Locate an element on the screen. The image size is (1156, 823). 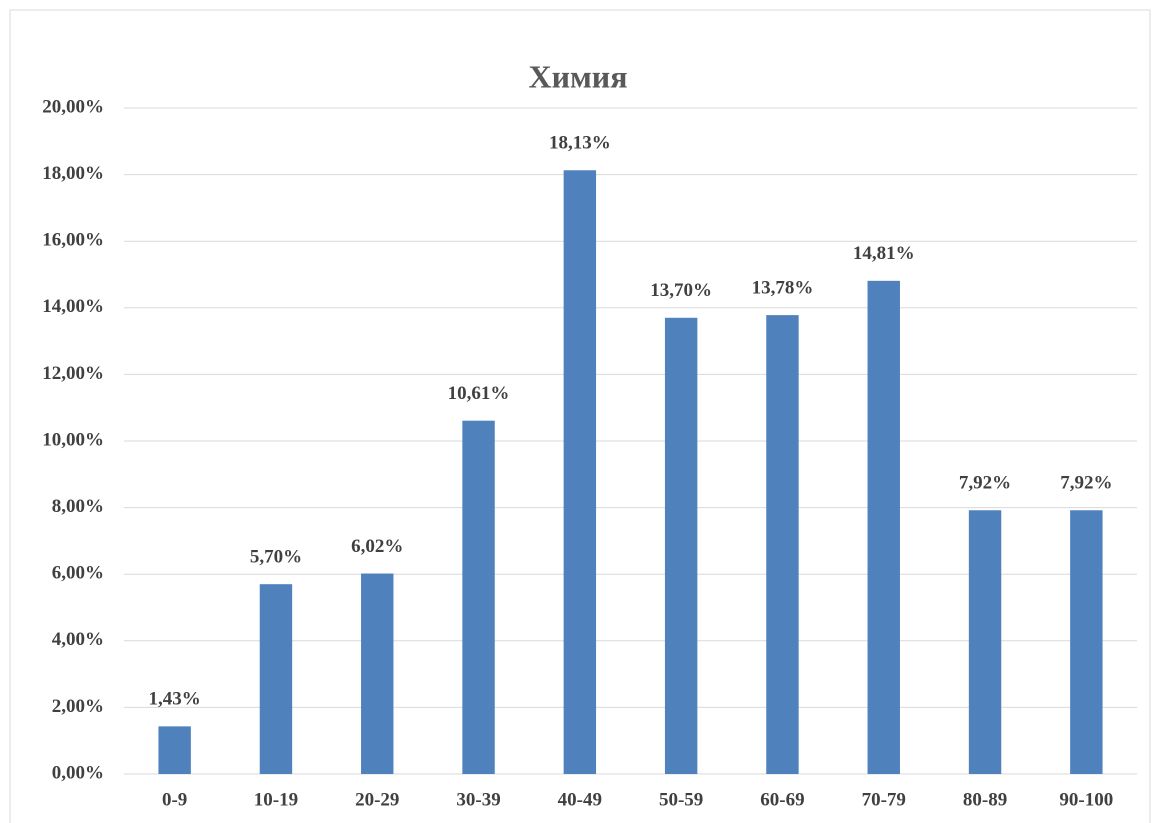
x-tick-label: 30-39 is located at coordinates (478, 799).